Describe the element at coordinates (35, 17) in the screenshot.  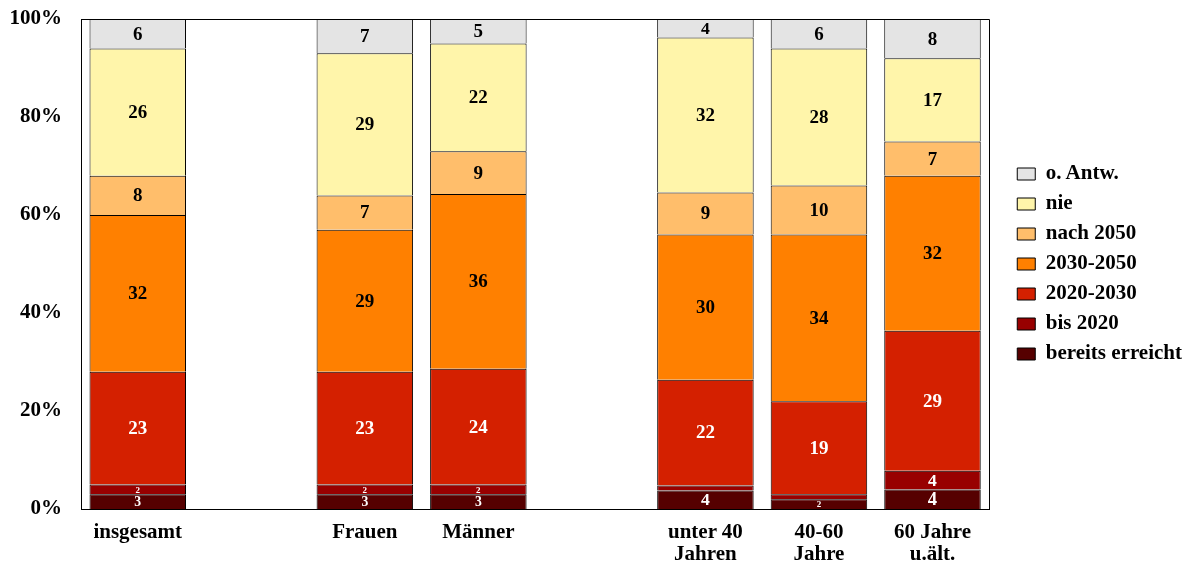
I see `y-tick-label: 100%` at that location.